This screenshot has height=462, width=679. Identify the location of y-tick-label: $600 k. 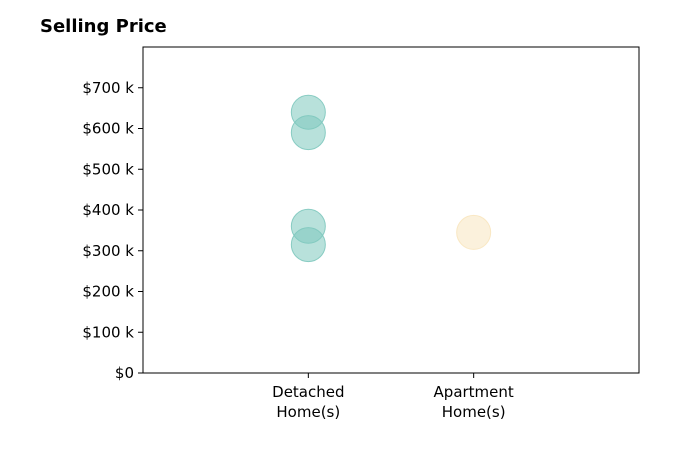
(108, 129).